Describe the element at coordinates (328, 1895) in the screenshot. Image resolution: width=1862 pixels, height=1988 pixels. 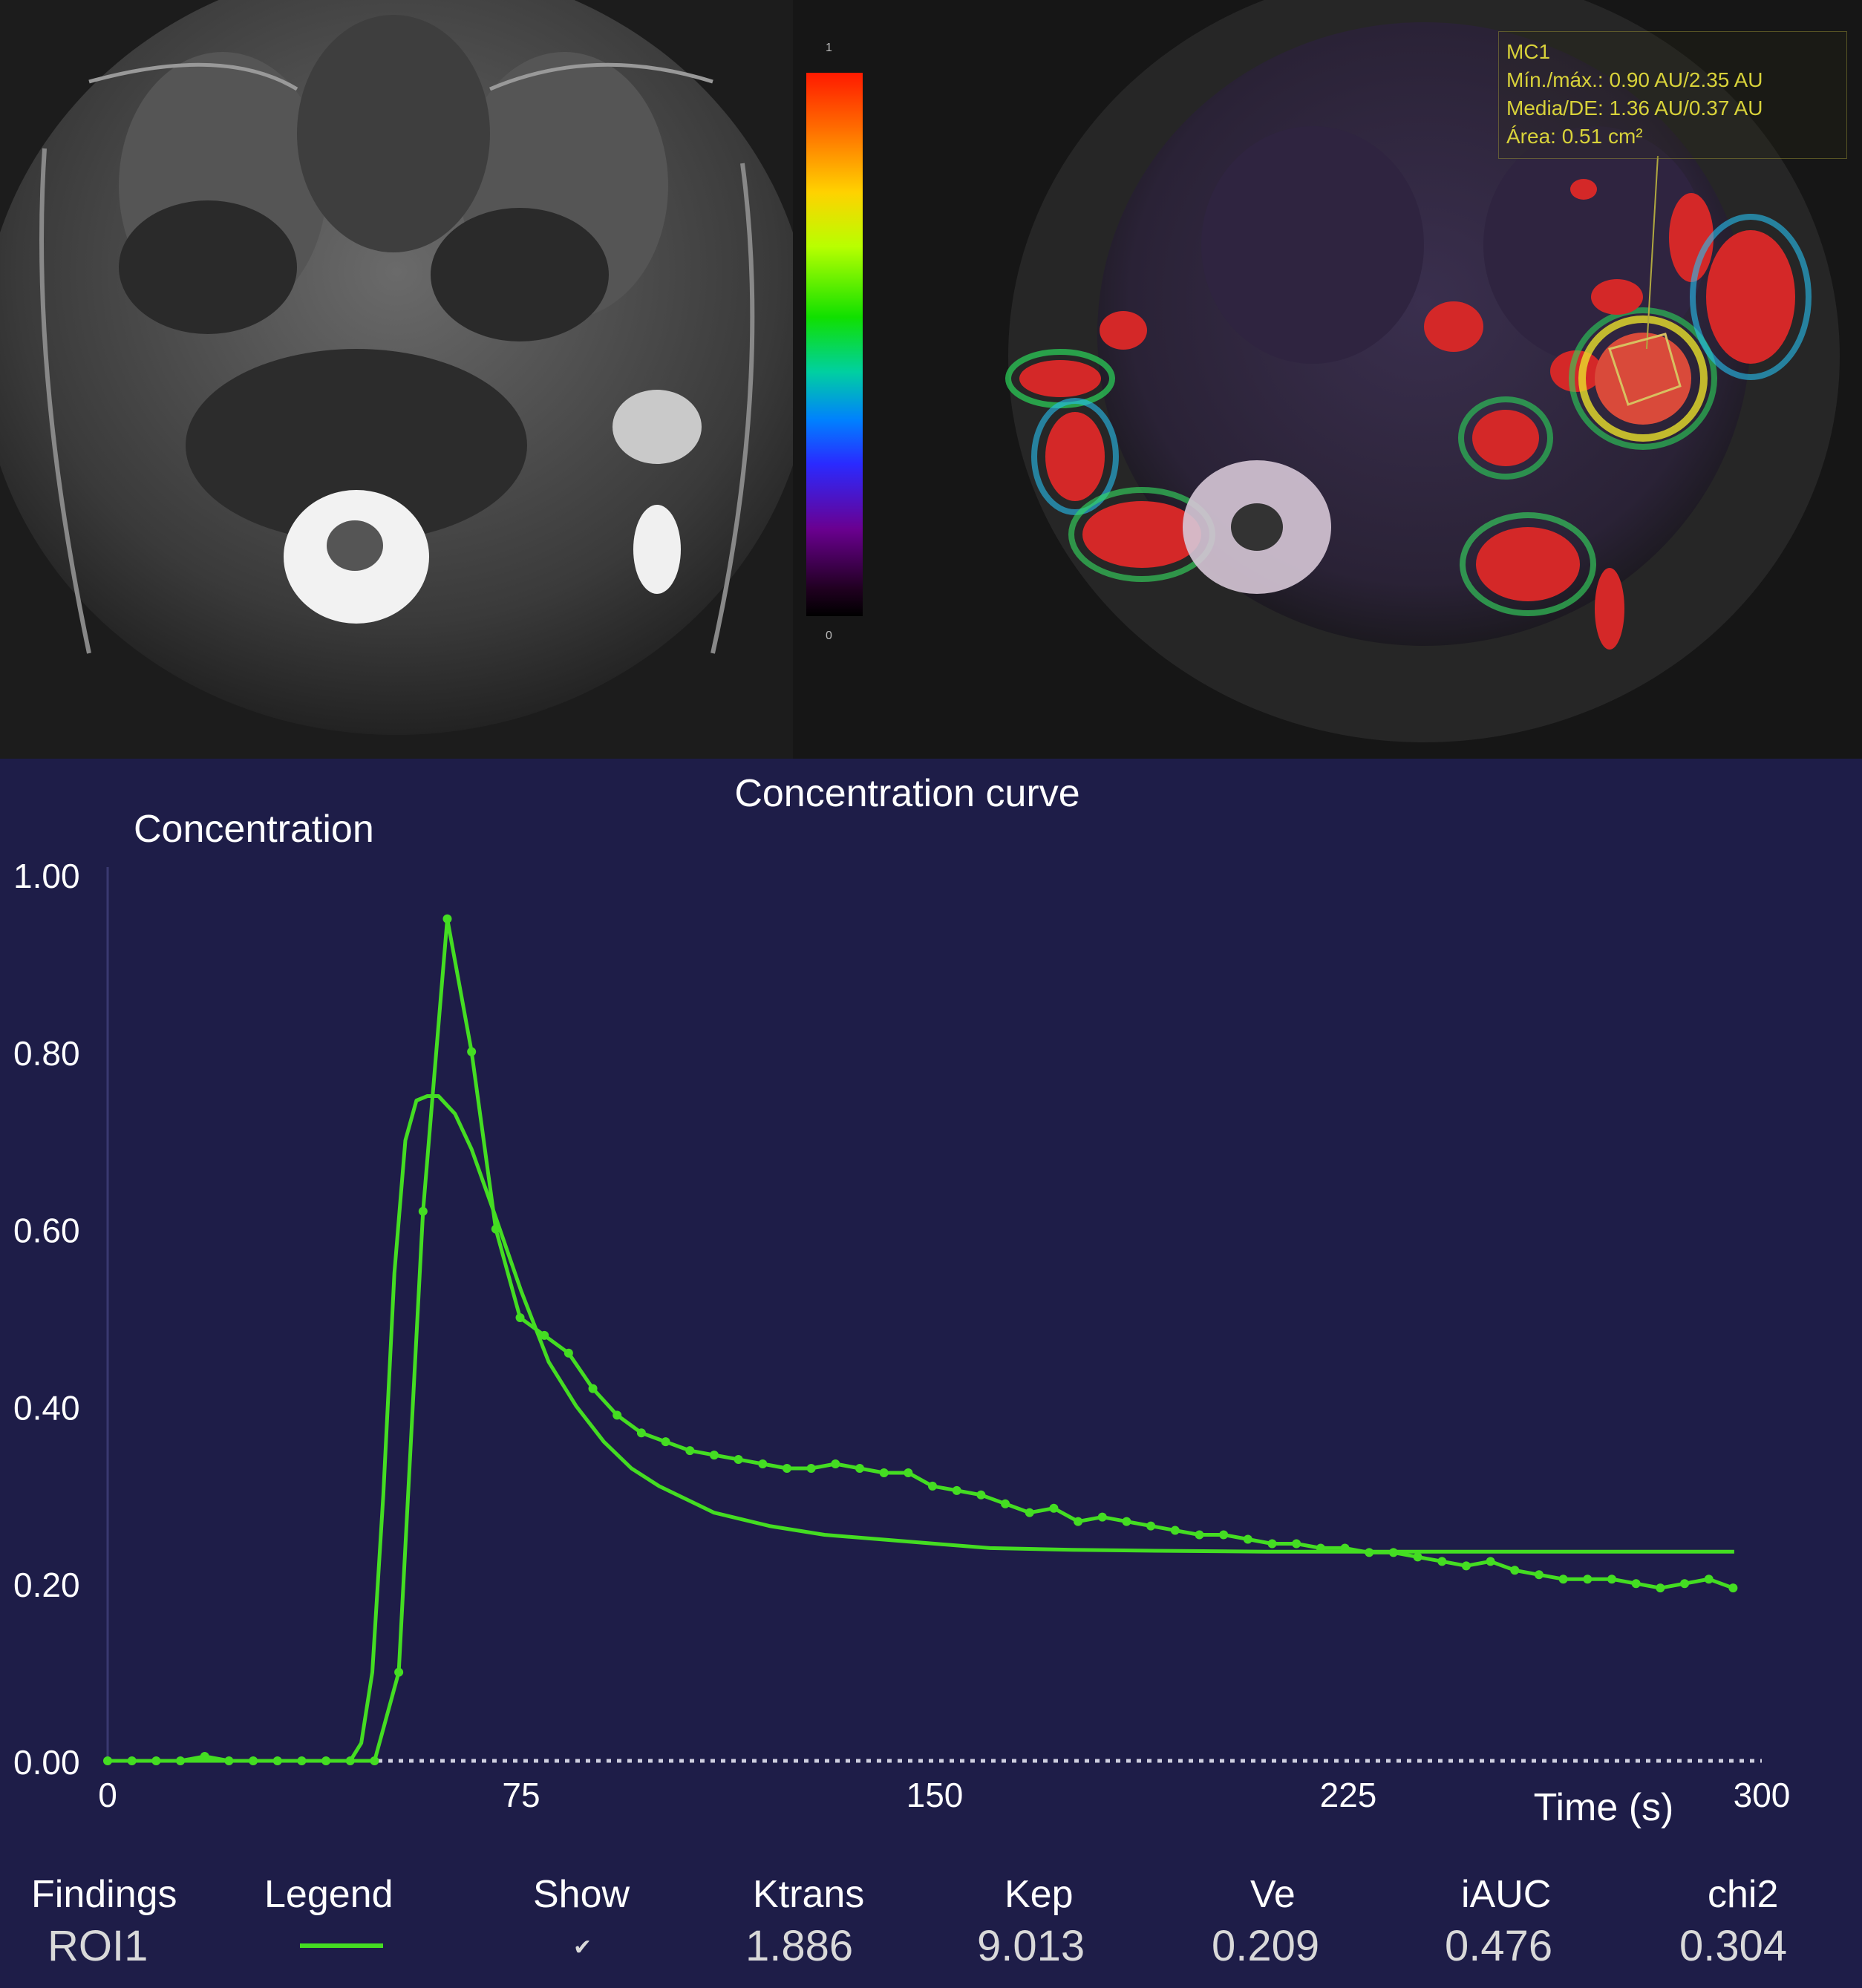
I see `header-legend: Legend` at that location.